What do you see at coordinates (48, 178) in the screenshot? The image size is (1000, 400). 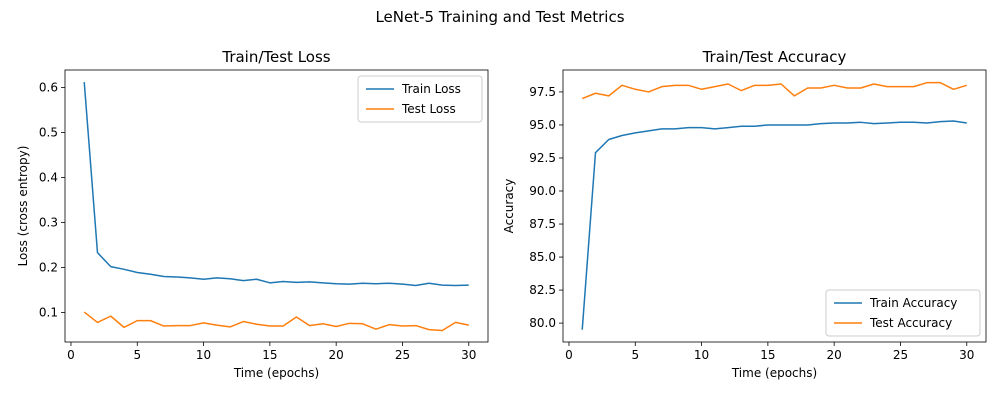 I see `loss-ytick-label: 0.4` at bounding box center [48, 178].